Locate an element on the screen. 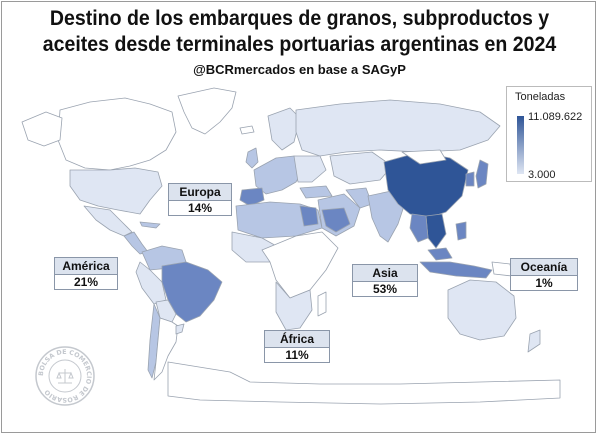  country-indochina is located at coordinates (419, 228).